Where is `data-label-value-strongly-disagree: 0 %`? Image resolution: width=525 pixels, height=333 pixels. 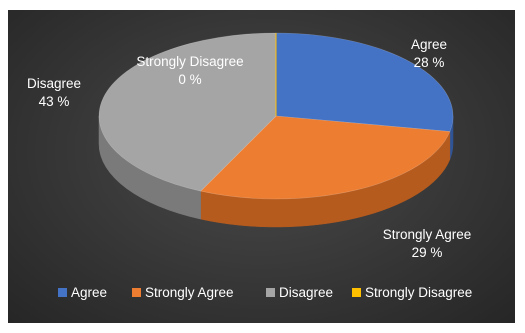 data-label-value-strongly-disagree: 0 % is located at coordinates (189, 79).